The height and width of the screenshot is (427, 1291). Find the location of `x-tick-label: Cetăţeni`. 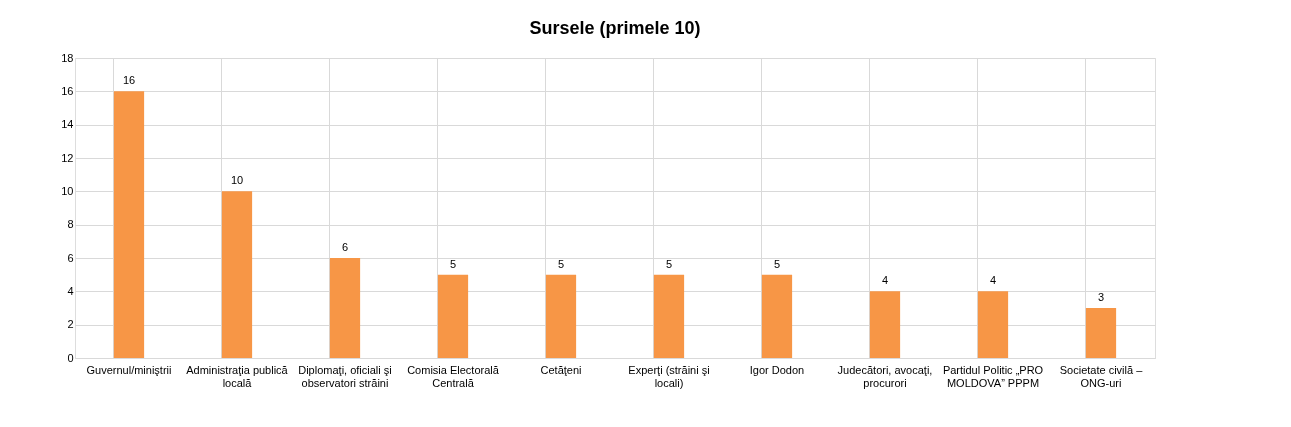

x-tick-label: Cetăţeni is located at coordinates (561, 369).